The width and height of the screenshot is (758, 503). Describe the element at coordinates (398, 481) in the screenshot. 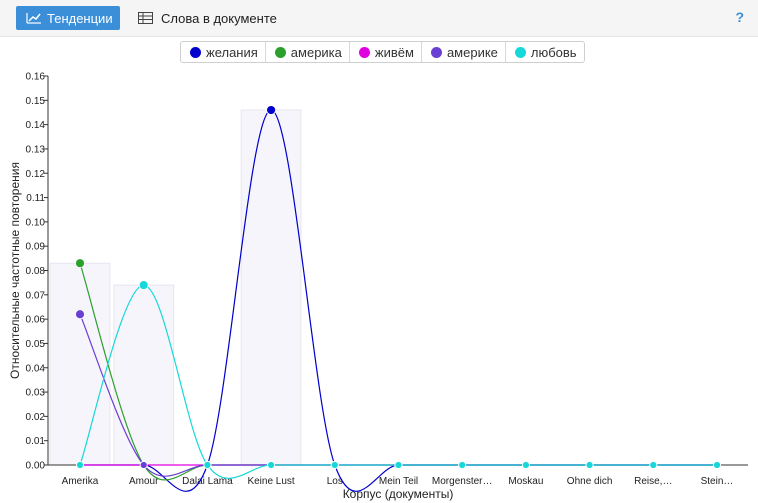

I see `x-tick-label: Mein Teil` at that location.